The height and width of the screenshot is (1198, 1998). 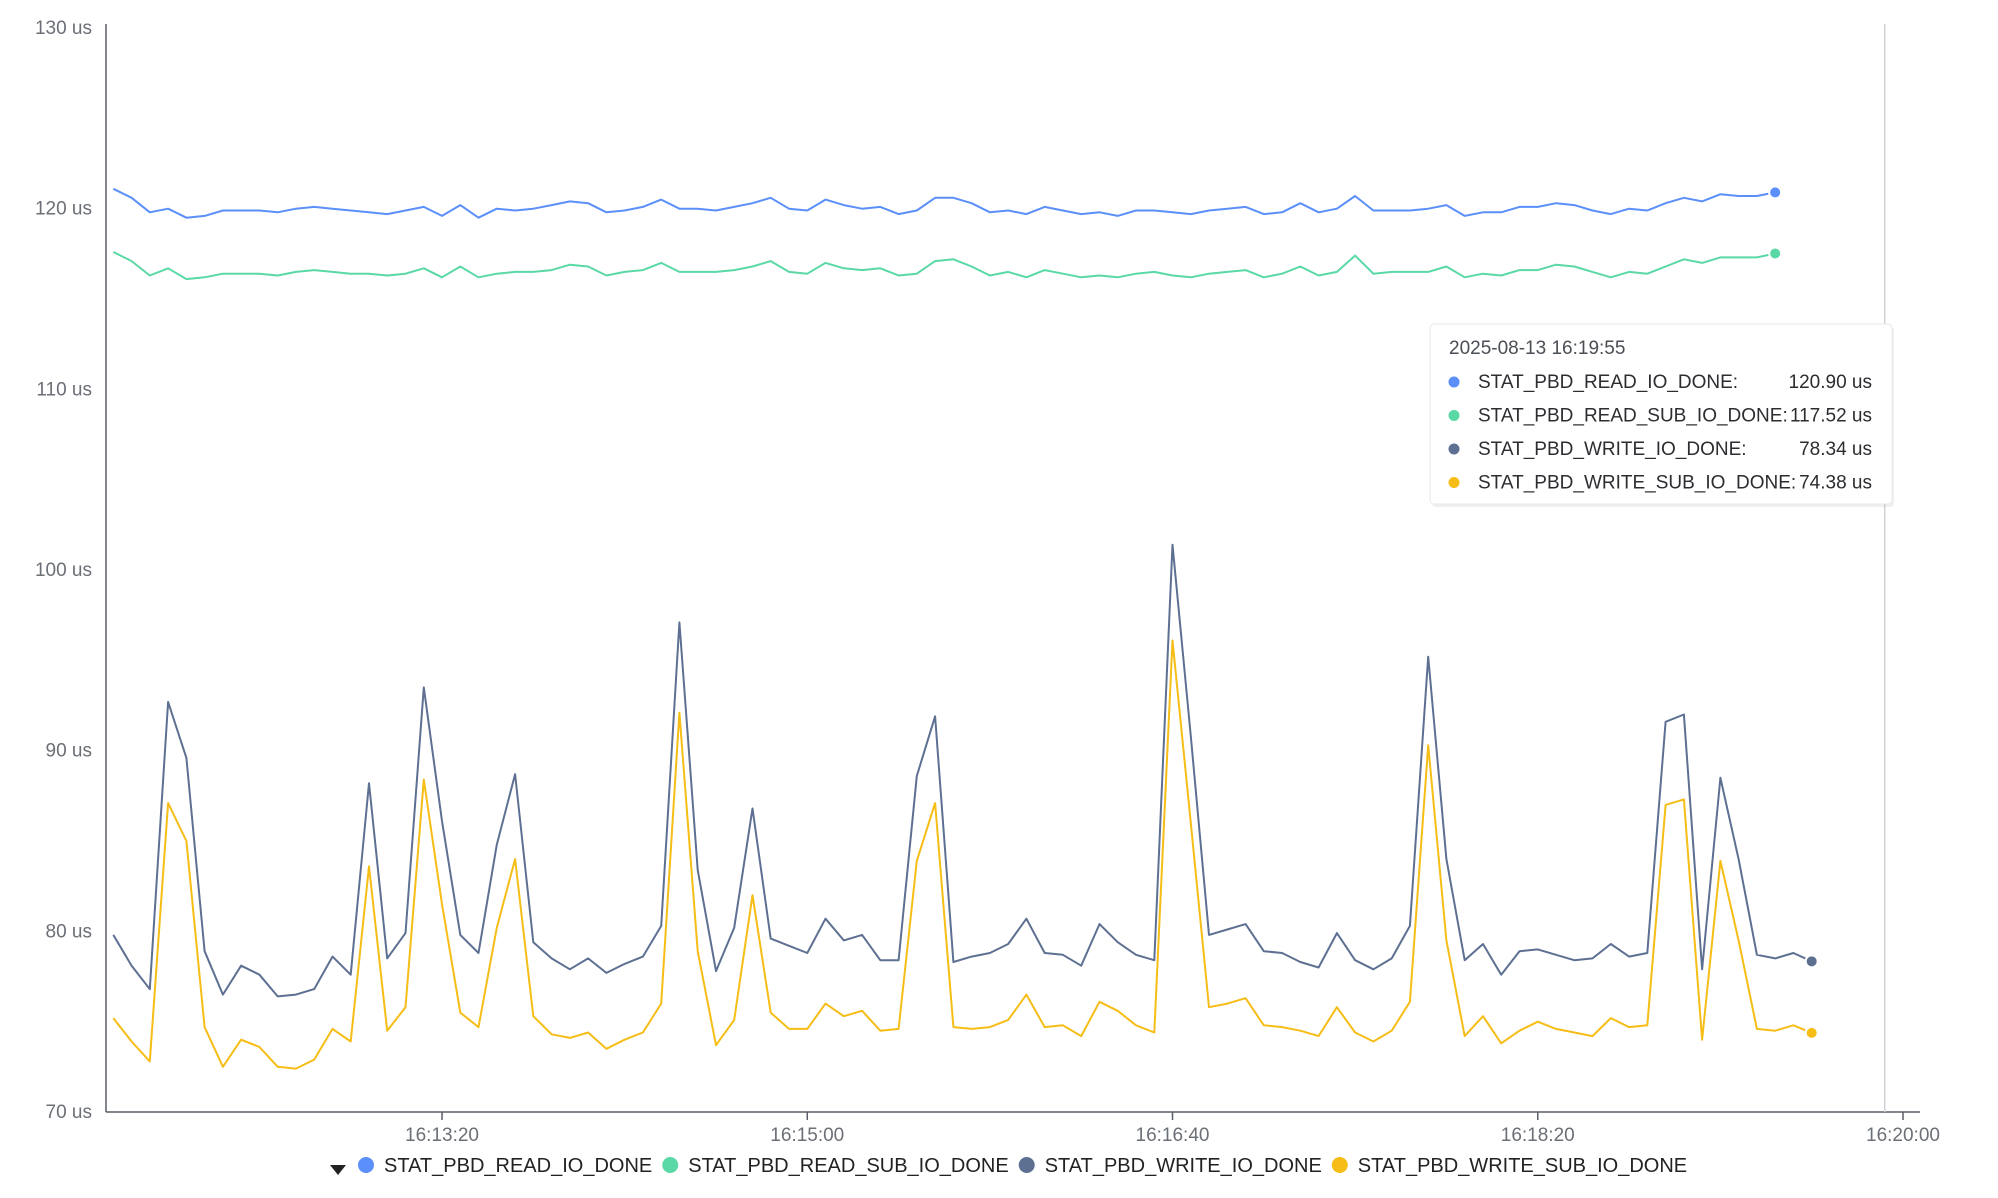 I want to click on y-tick-label: 130 us, so click(x=63, y=28).